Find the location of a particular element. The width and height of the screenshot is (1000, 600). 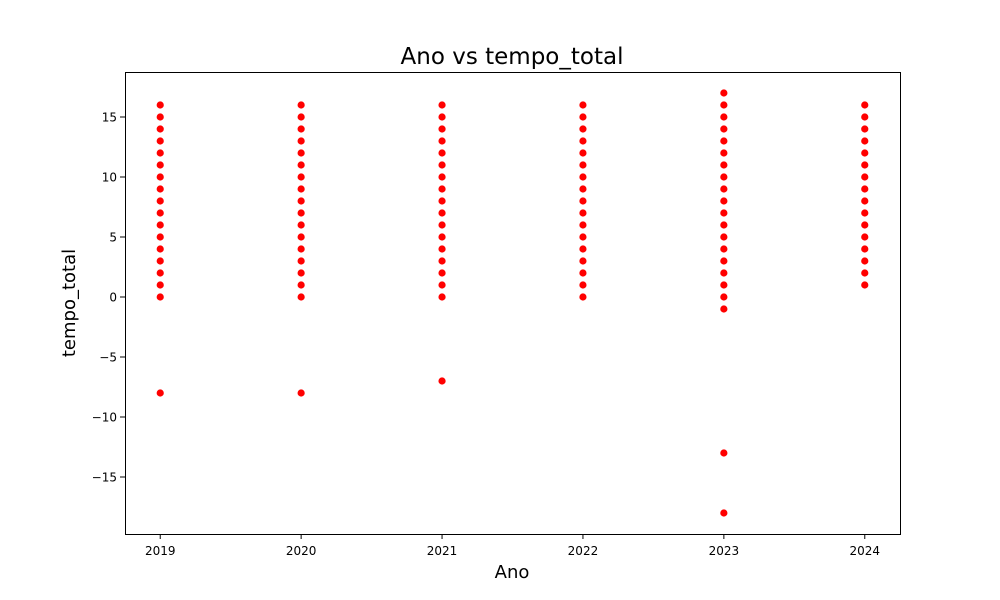

y-tick-label: −15 is located at coordinates (104, 478).